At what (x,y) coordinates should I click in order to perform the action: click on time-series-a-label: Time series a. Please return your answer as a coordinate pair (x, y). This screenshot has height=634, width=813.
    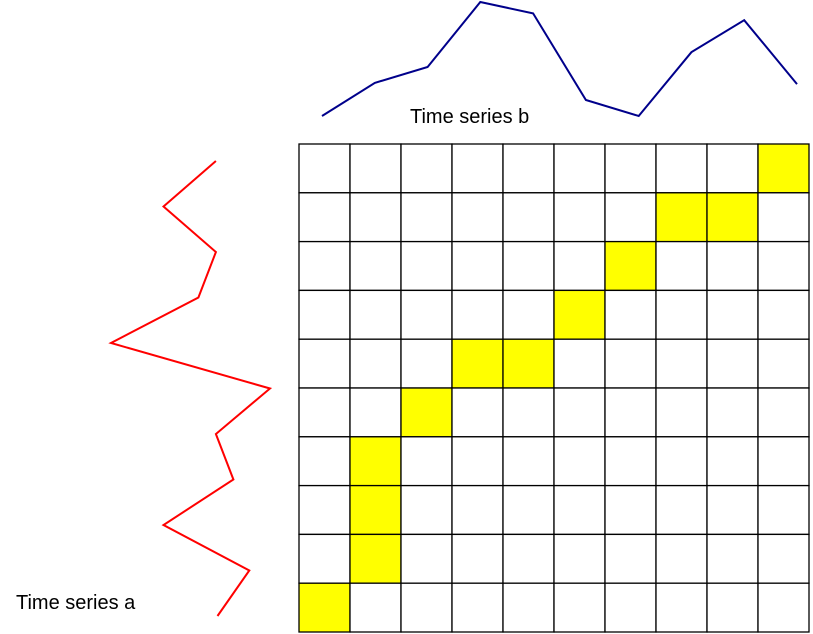
    Looking at the image, I should click on (76, 603).